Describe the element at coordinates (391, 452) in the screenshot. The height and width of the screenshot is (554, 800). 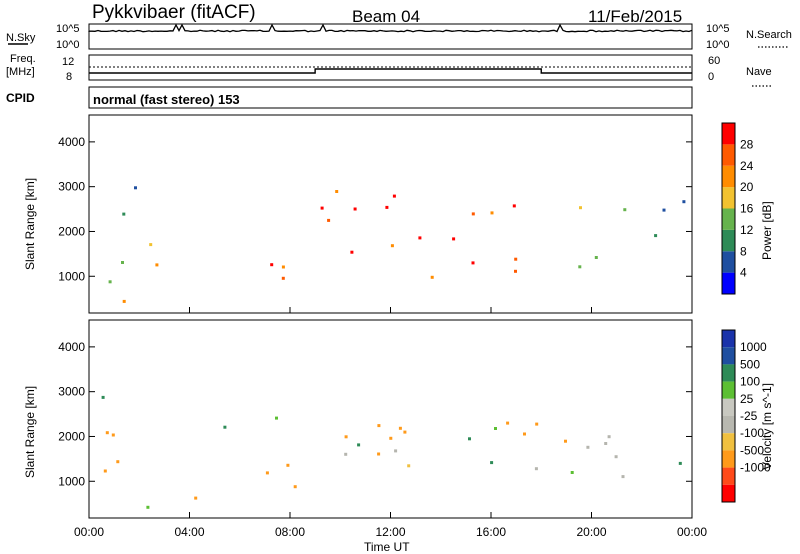
I see `velocity-heatmap-cells` at that location.